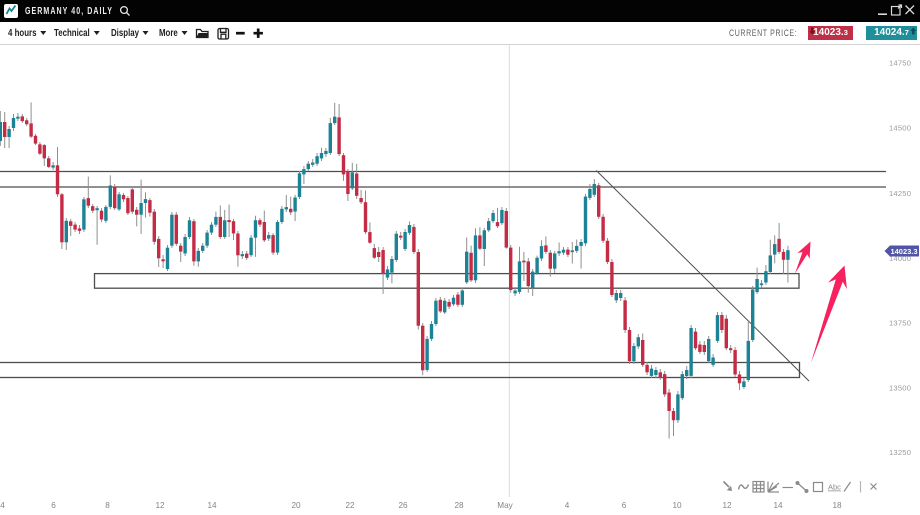  What do you see at coordinates (900, 452) in the screenshot?
I see `svg-text: 13250` at bounding box center [900, 452].